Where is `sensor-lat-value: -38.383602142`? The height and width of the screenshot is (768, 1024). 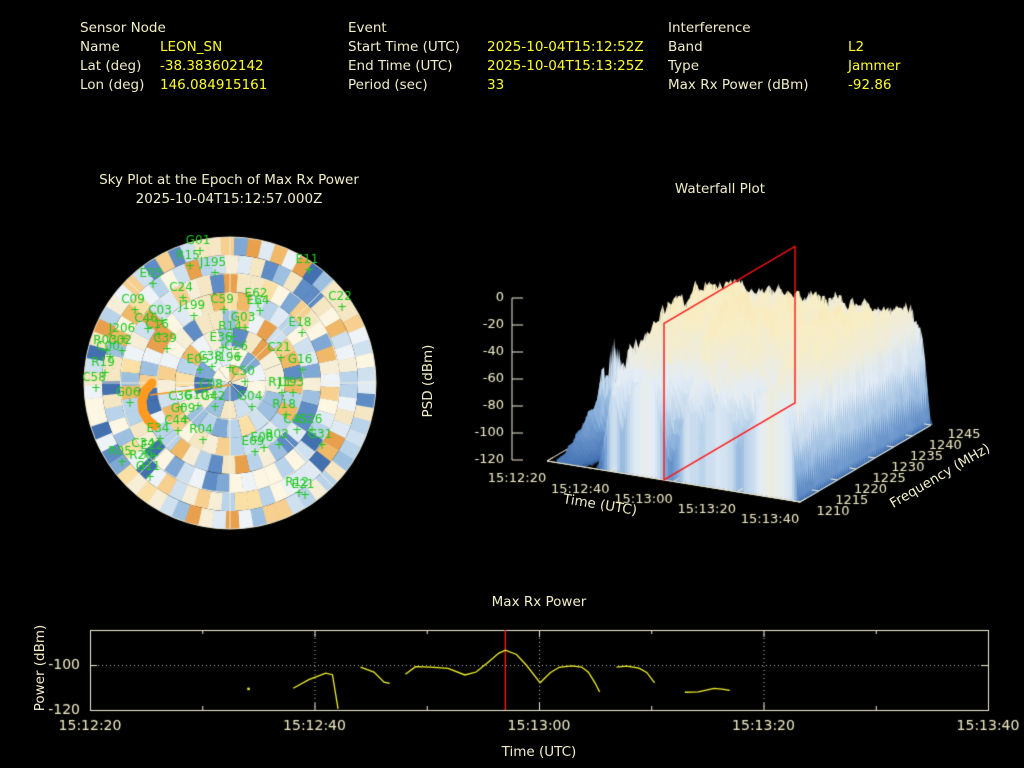
sensor-lat-value: -38.383602142 is located at coordinates (212, 66).